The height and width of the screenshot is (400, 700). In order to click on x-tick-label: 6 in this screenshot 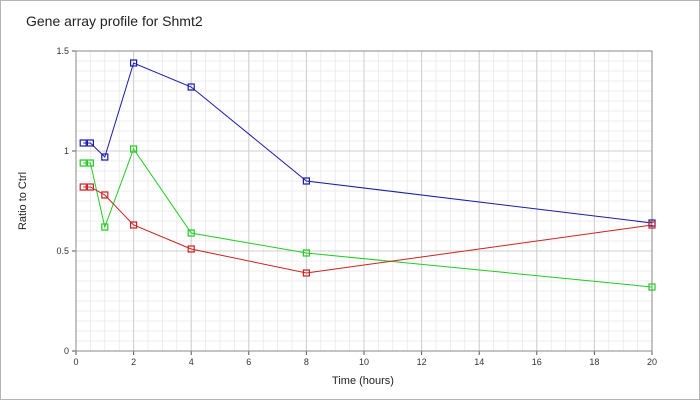, I will do `click(248, 362)`.